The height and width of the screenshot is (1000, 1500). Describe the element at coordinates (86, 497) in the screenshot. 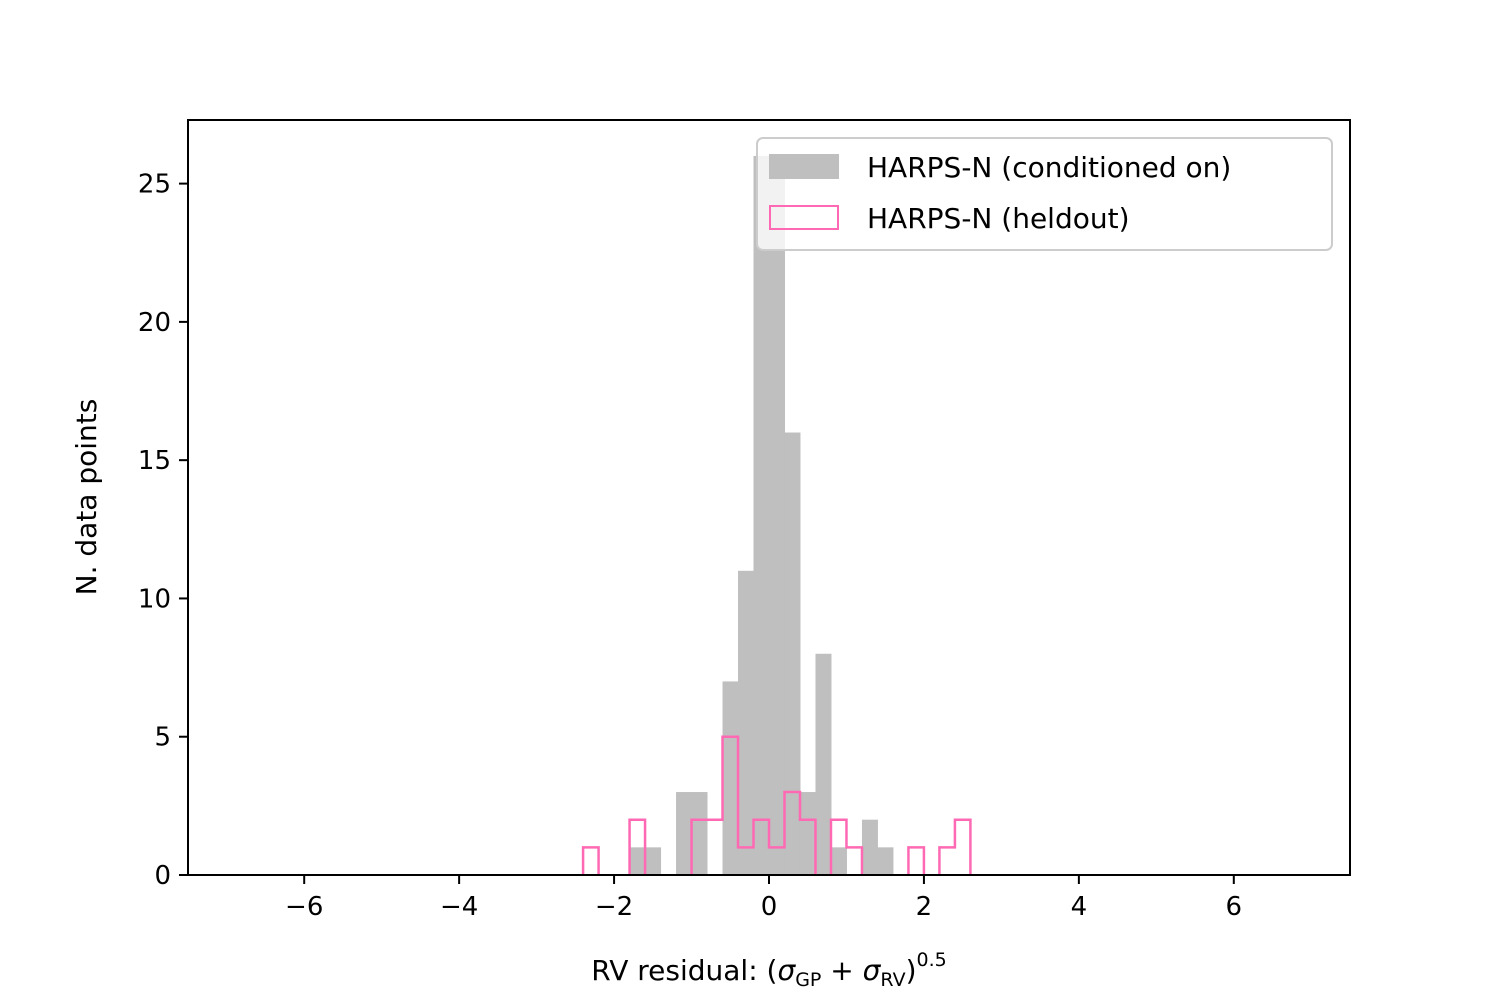

I see `y-axis-label: N. data points` at that location.